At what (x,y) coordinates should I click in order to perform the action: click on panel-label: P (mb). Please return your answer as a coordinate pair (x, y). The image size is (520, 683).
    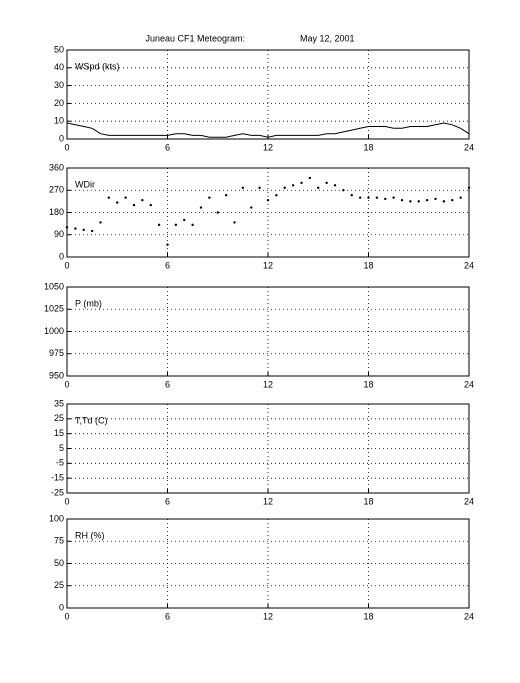
    Looking at the image, I should click on (88, 303).